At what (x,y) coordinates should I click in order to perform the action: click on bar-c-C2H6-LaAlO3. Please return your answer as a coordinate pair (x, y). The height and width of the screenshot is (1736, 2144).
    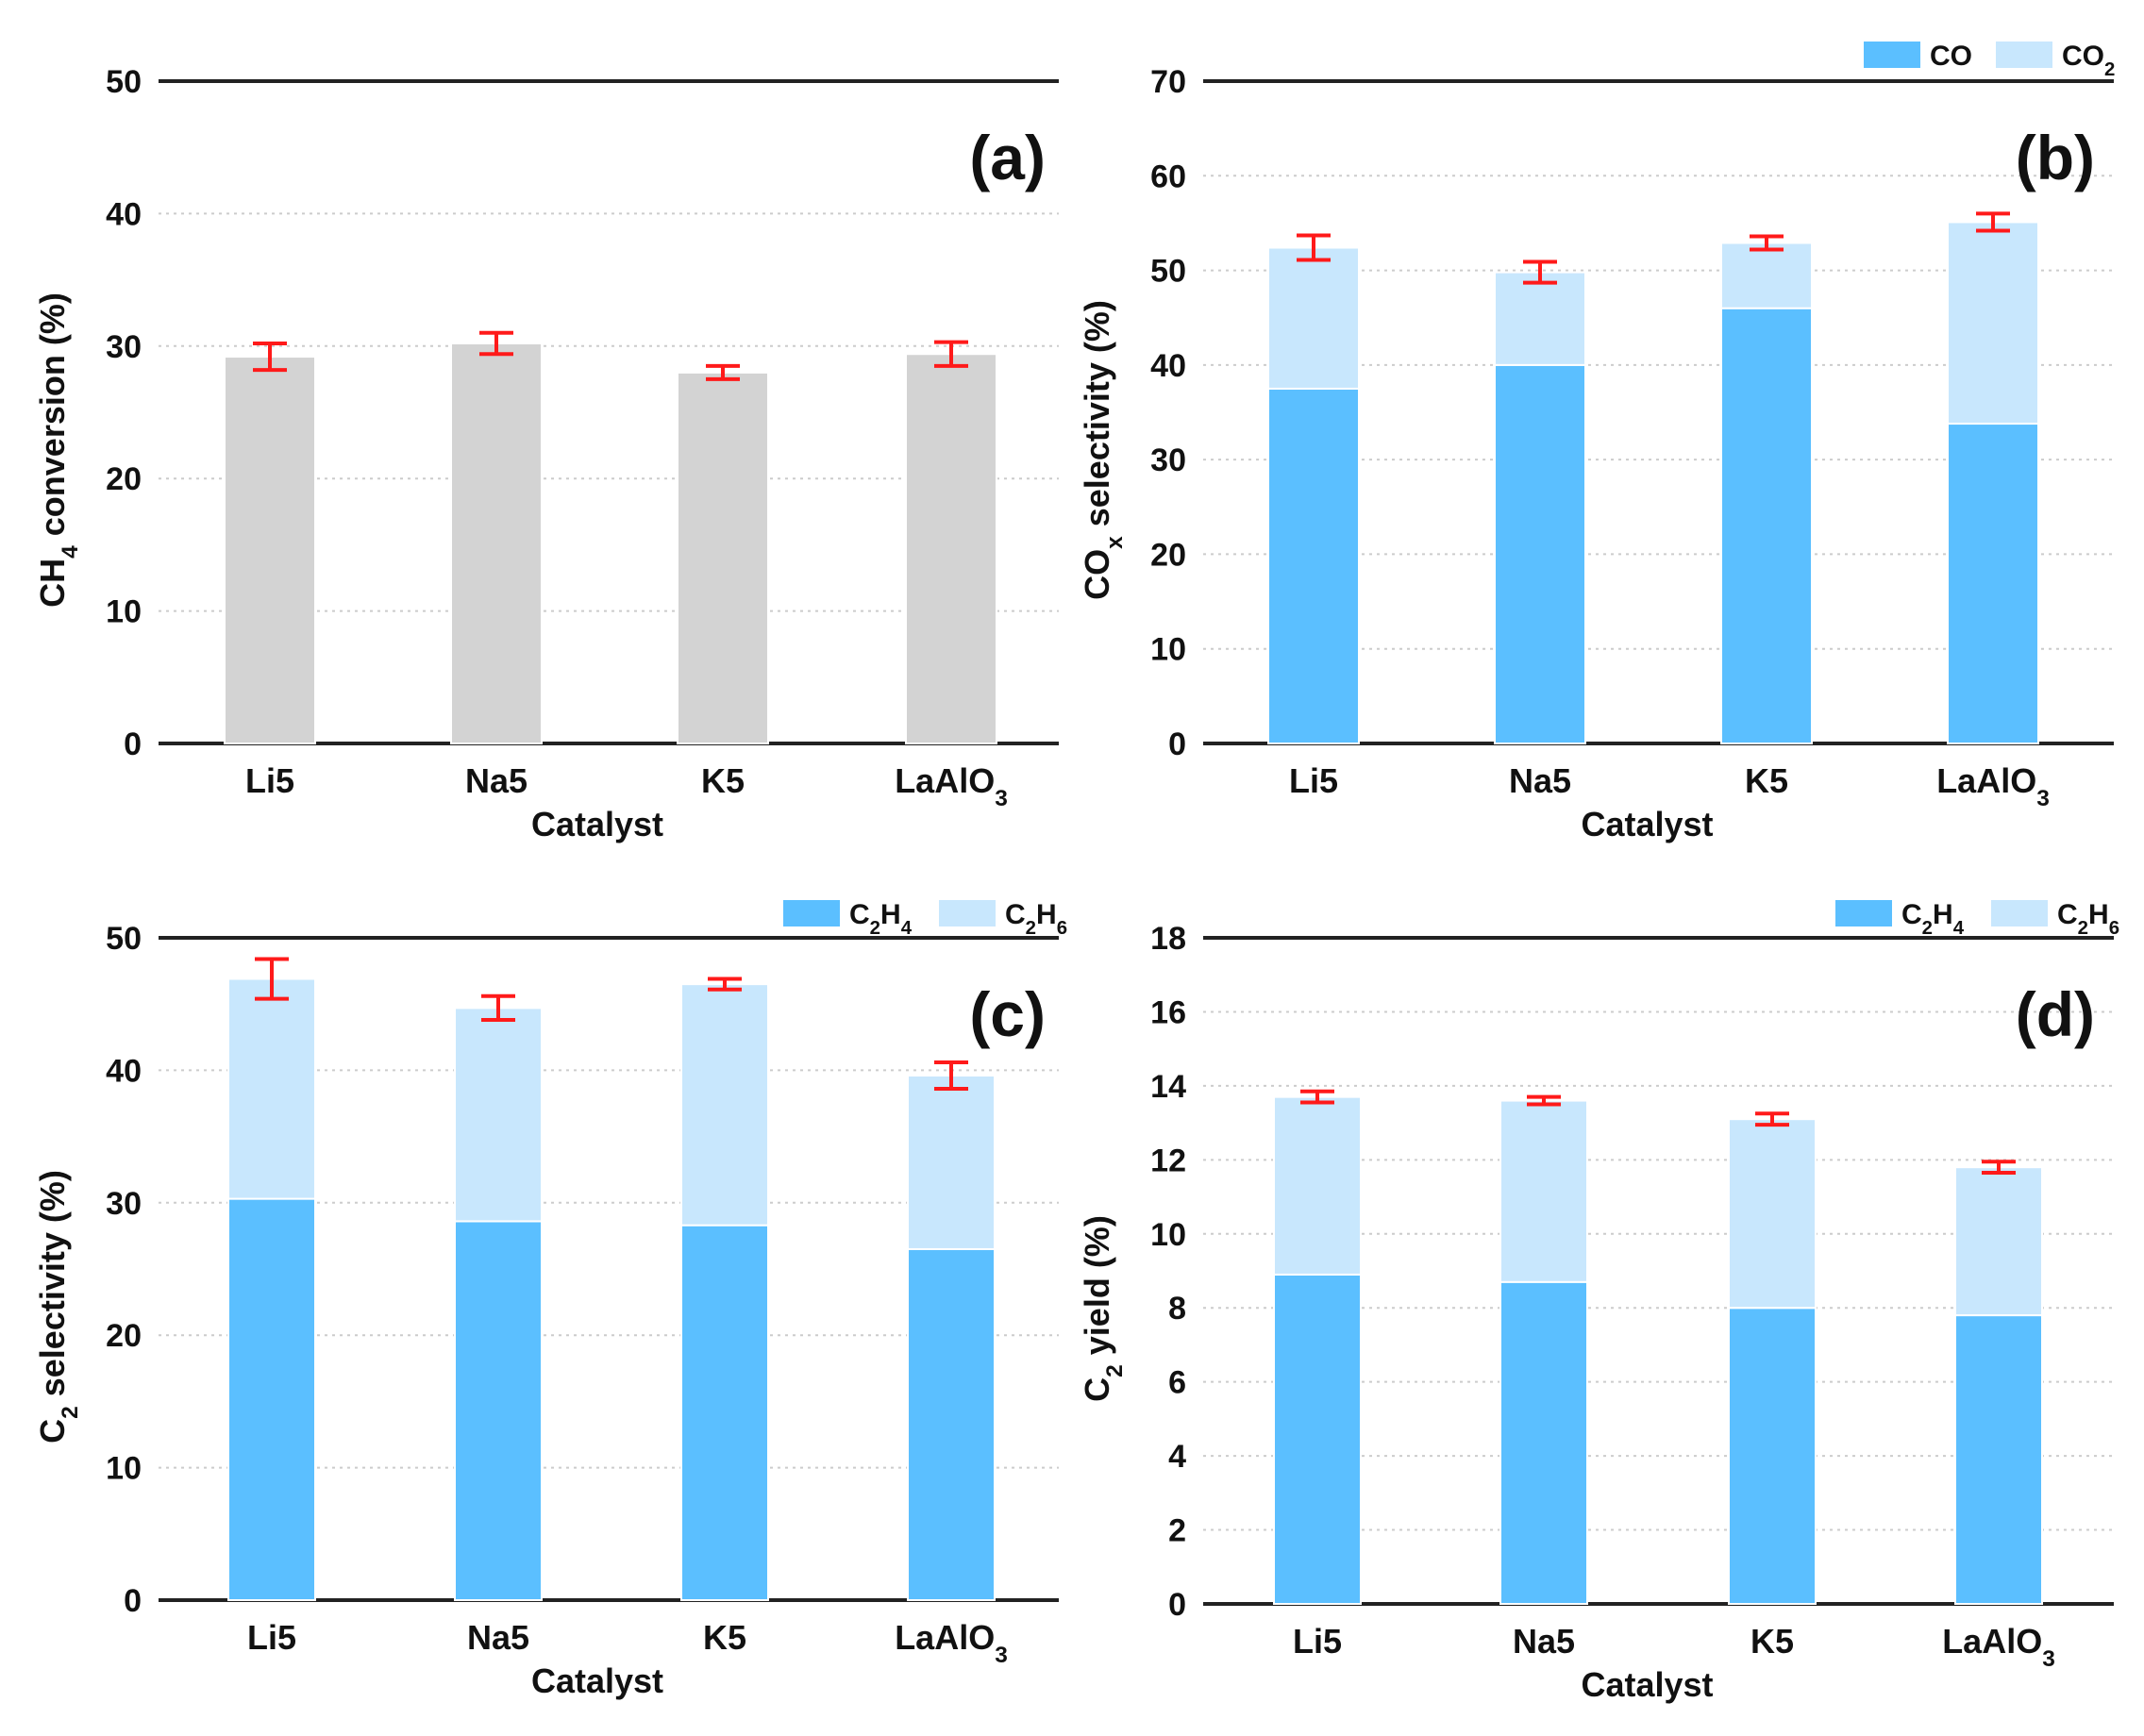
    Looking at the image, I should click on (951, 1163).